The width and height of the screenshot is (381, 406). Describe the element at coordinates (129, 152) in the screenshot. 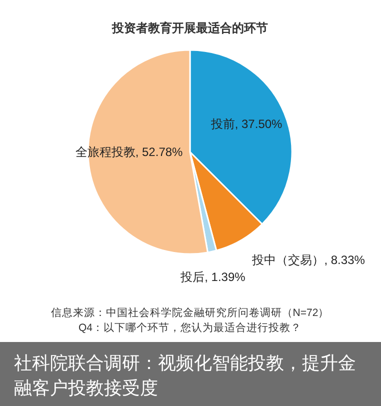

I see `slice-label: 全旅程投教, 52.78%` at that location.